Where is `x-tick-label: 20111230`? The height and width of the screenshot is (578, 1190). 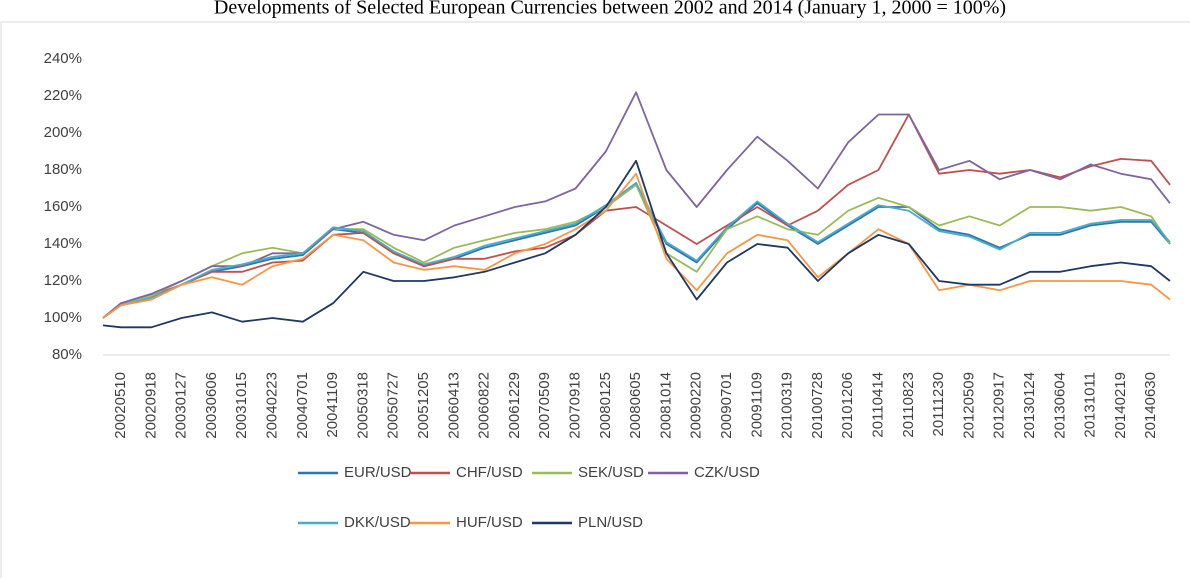
x-tick-label: 20111230 is located at coordinates (938, 404).